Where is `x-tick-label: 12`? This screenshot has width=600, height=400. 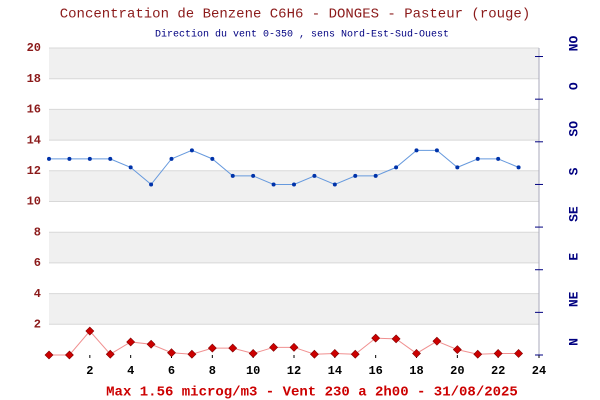 x-tick-label: 12 is located at coordinates (294, 371).